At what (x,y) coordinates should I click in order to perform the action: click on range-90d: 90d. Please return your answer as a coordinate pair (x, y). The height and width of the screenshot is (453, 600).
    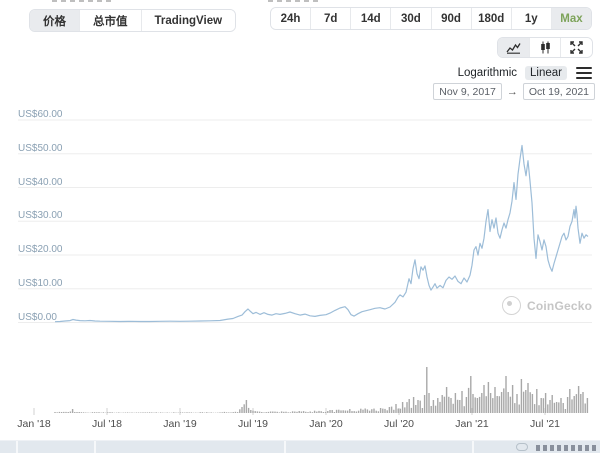
    Looking at the image, I should click on (451, 18).